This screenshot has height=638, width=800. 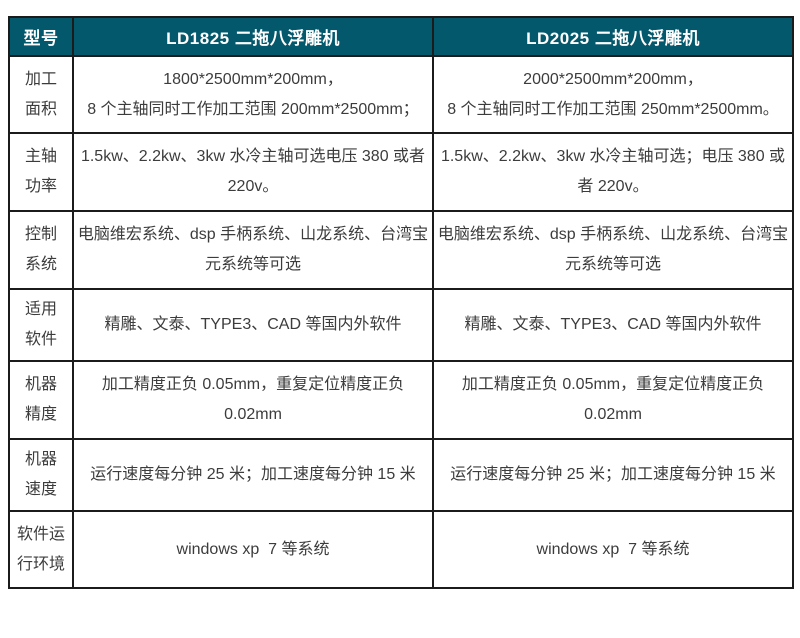 I want to click on row-label-processing-area: 加工 面积, so click(x=41, y=94).